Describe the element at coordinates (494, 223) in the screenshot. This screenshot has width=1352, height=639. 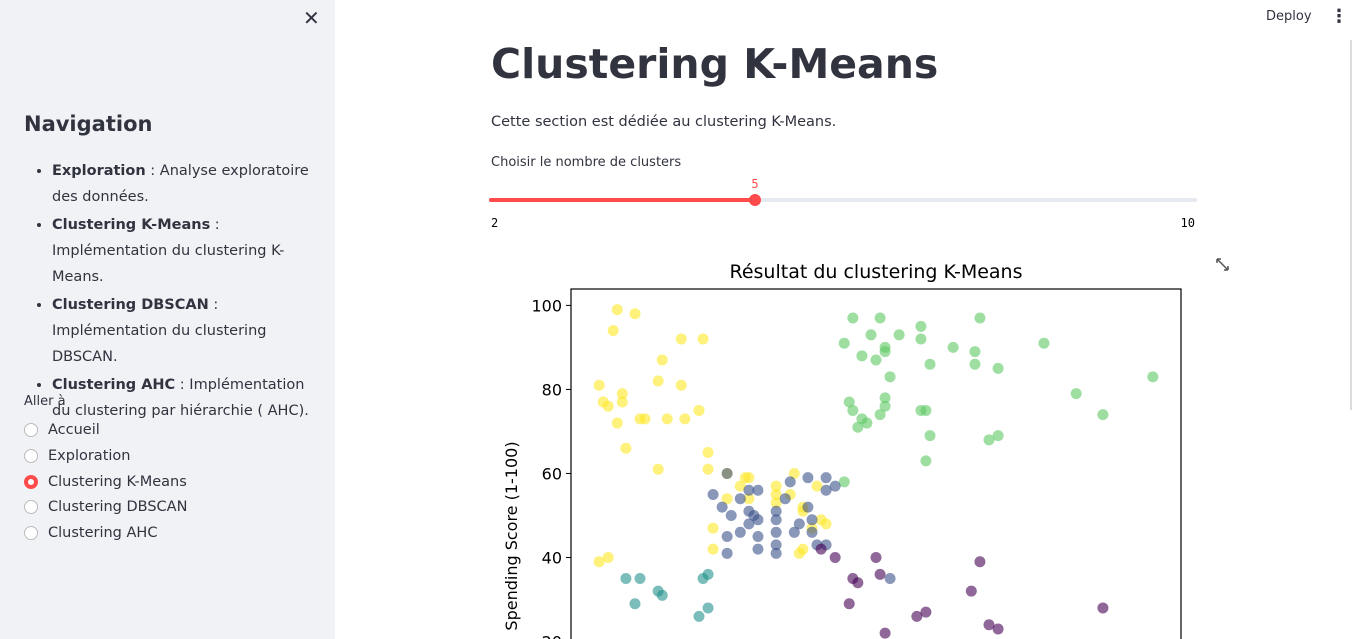
I see `slider-min: 2` at that location.